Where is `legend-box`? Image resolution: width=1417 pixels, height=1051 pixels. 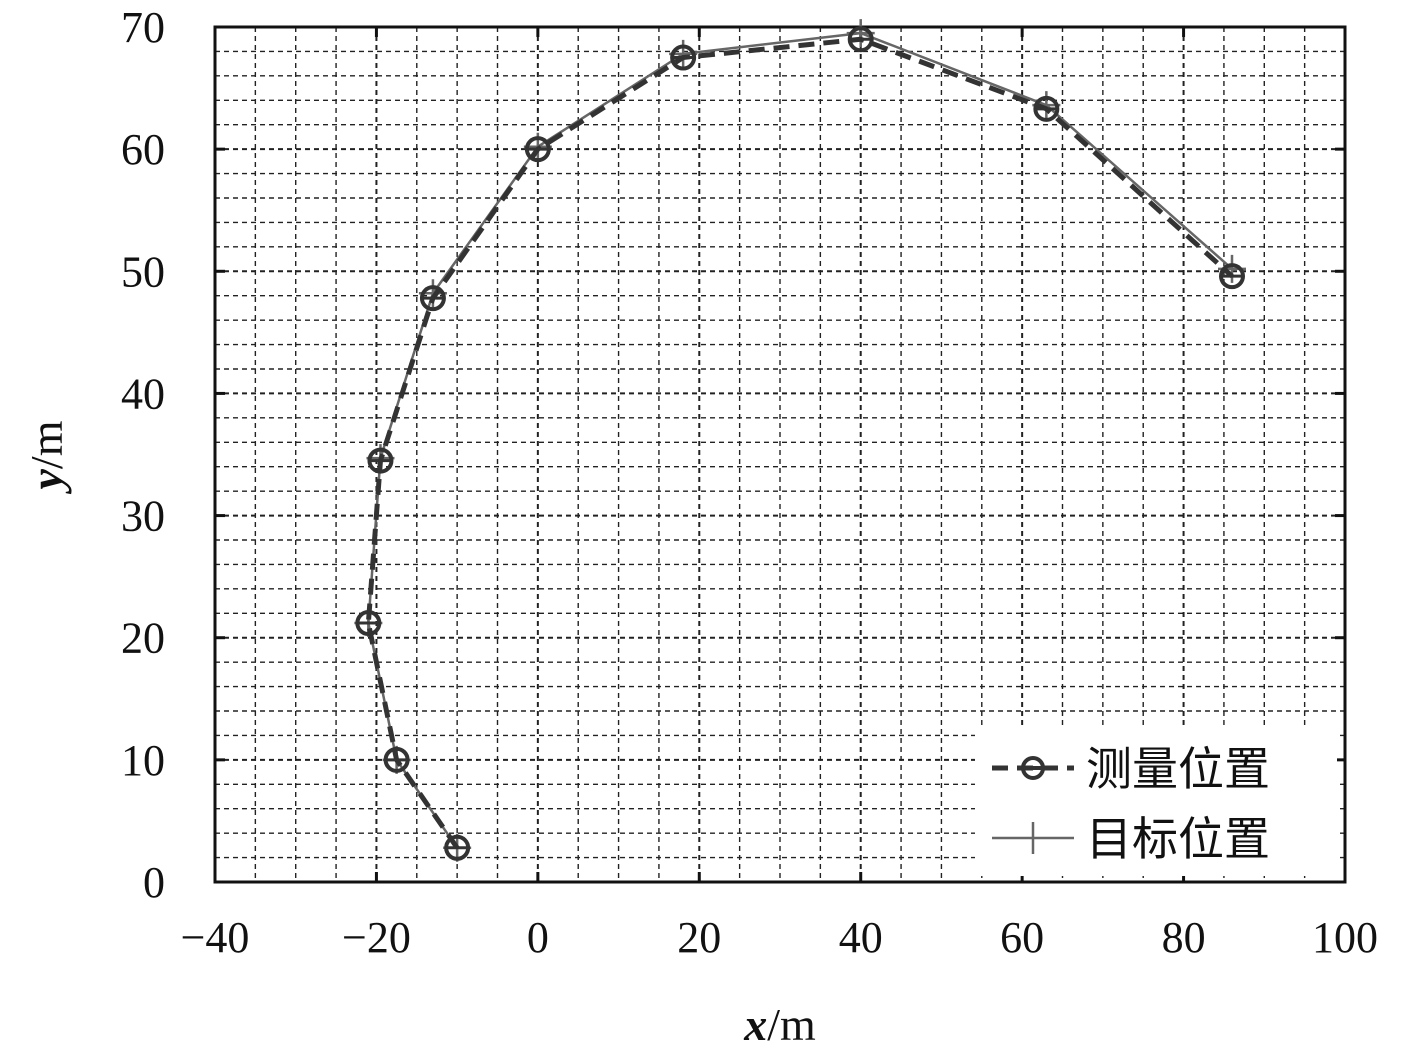
legend-box is located at coordinates (1156, 802).